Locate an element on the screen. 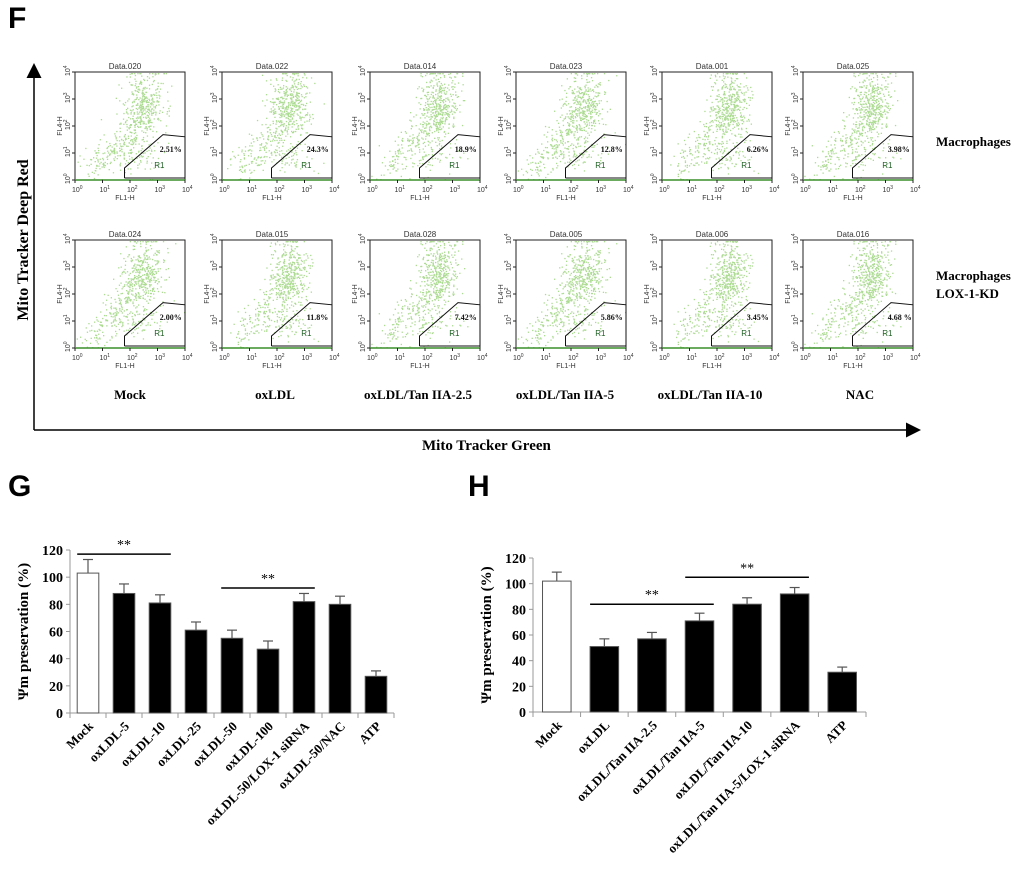  gate-percent: 4.68 % is located at coordinates (900, 317).